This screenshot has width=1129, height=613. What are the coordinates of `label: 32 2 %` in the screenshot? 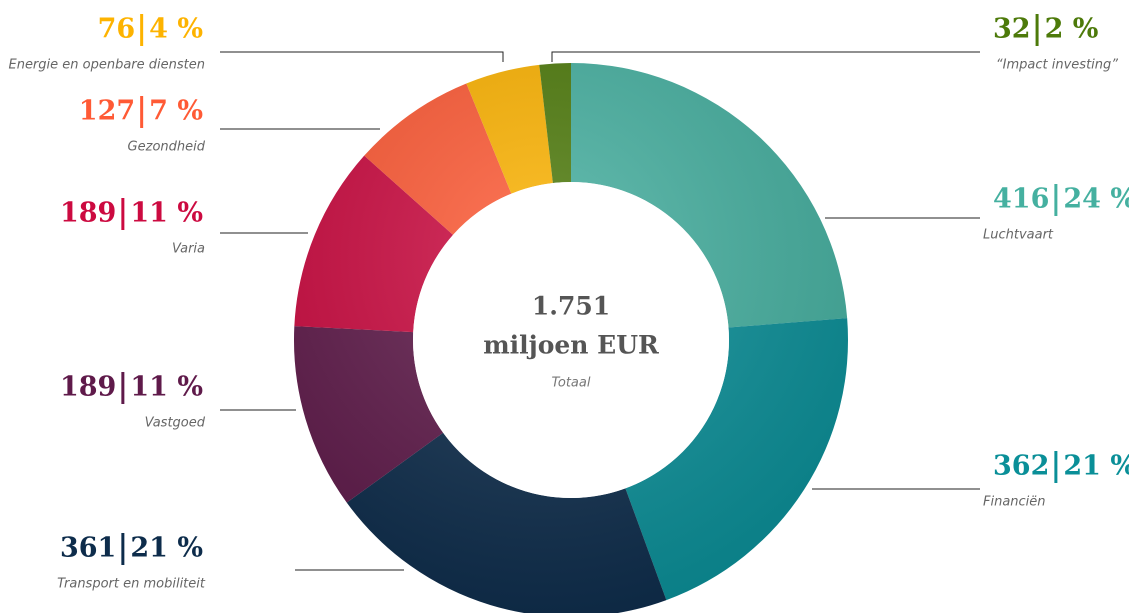 It's located at (1046, 30).